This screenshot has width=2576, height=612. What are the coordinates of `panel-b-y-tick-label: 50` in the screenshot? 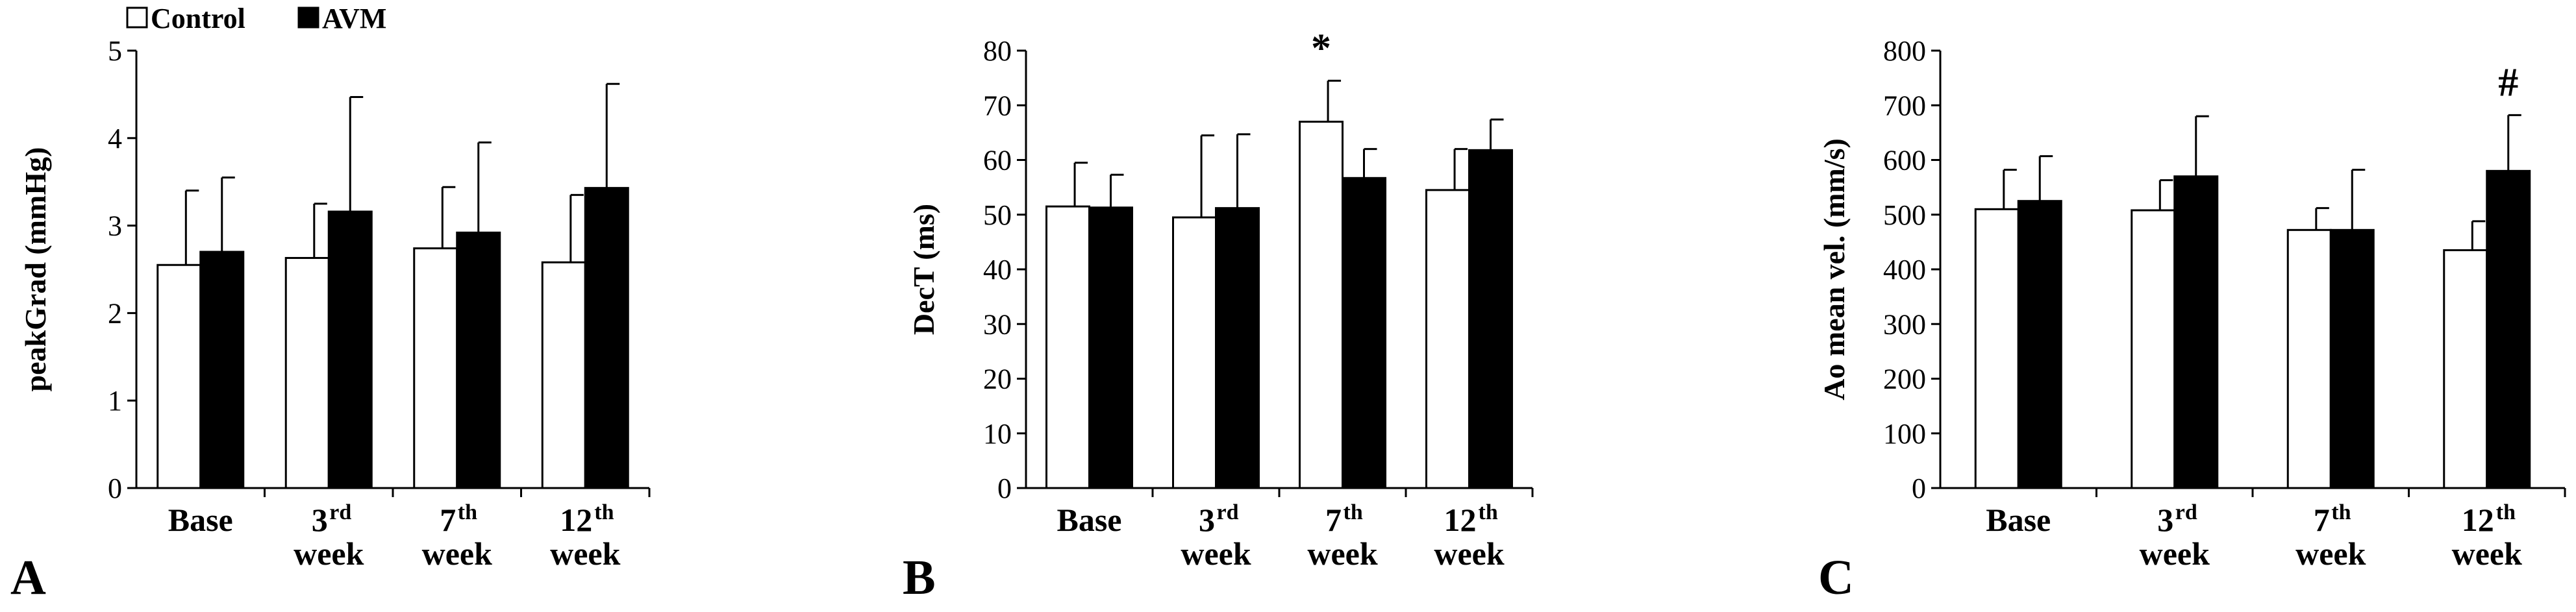 It's located at (997, 215).